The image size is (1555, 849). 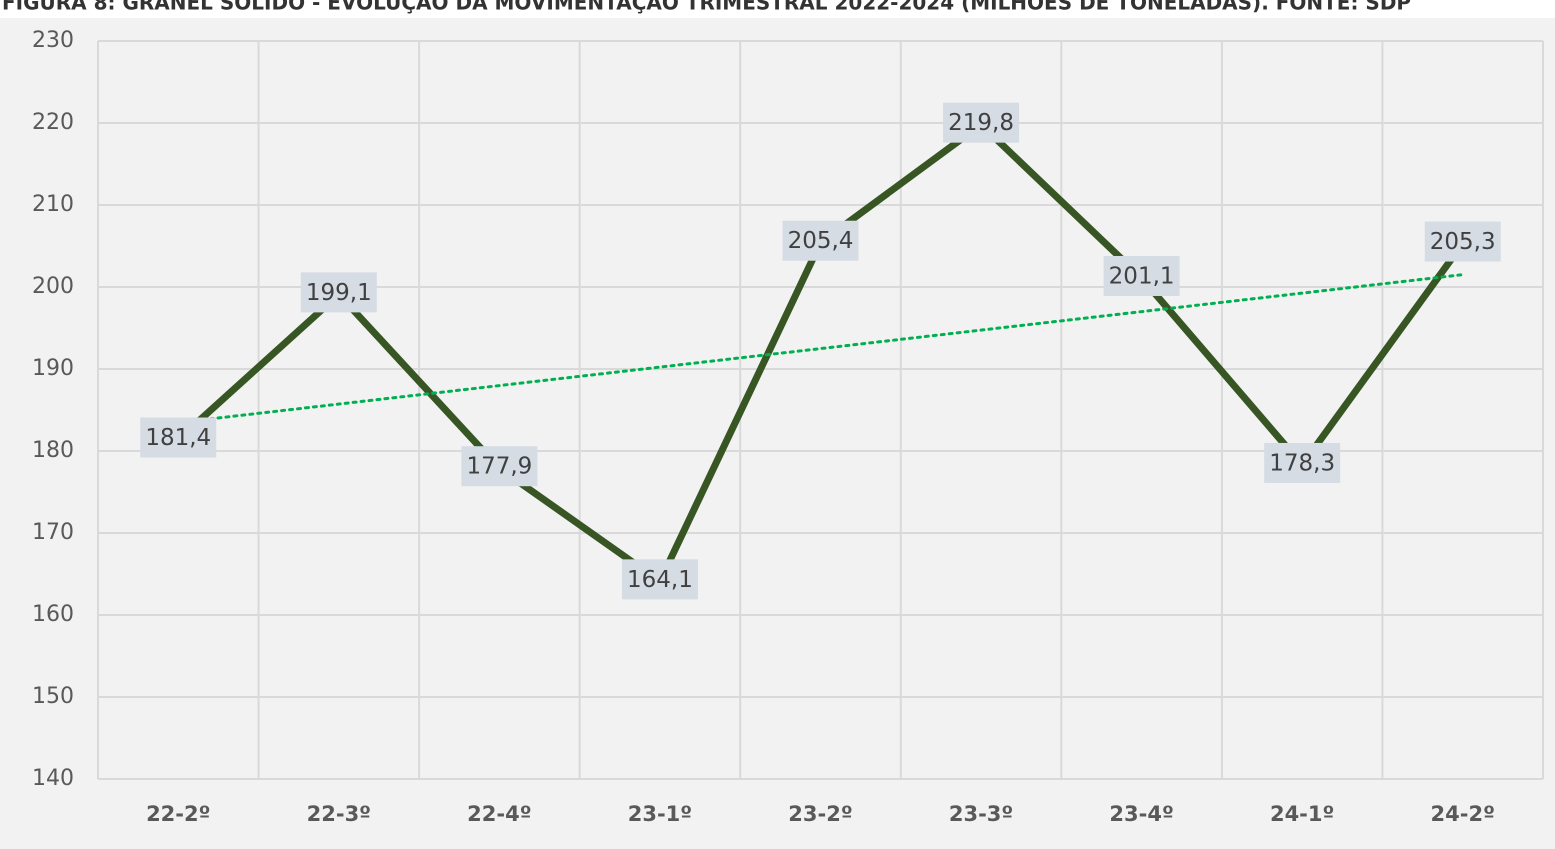 I want to click on y-tick-label: 140, so click(x=53, y=778).